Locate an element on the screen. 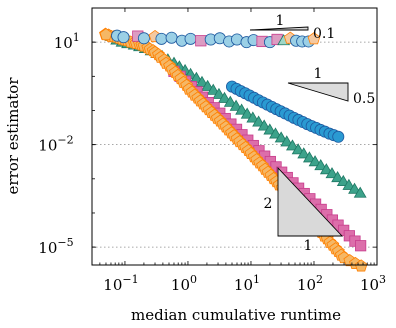  x-axis-label: median cumulative runtime is located at coordinates (236, 315).